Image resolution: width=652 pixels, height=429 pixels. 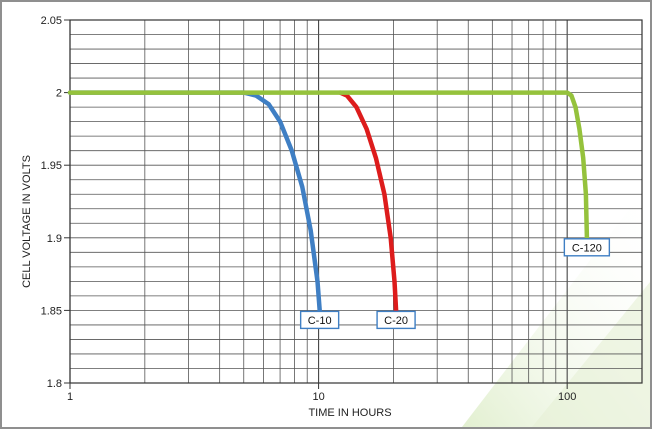 I want to click on series-label-c-10: C-10, so click(x=320, y=321).